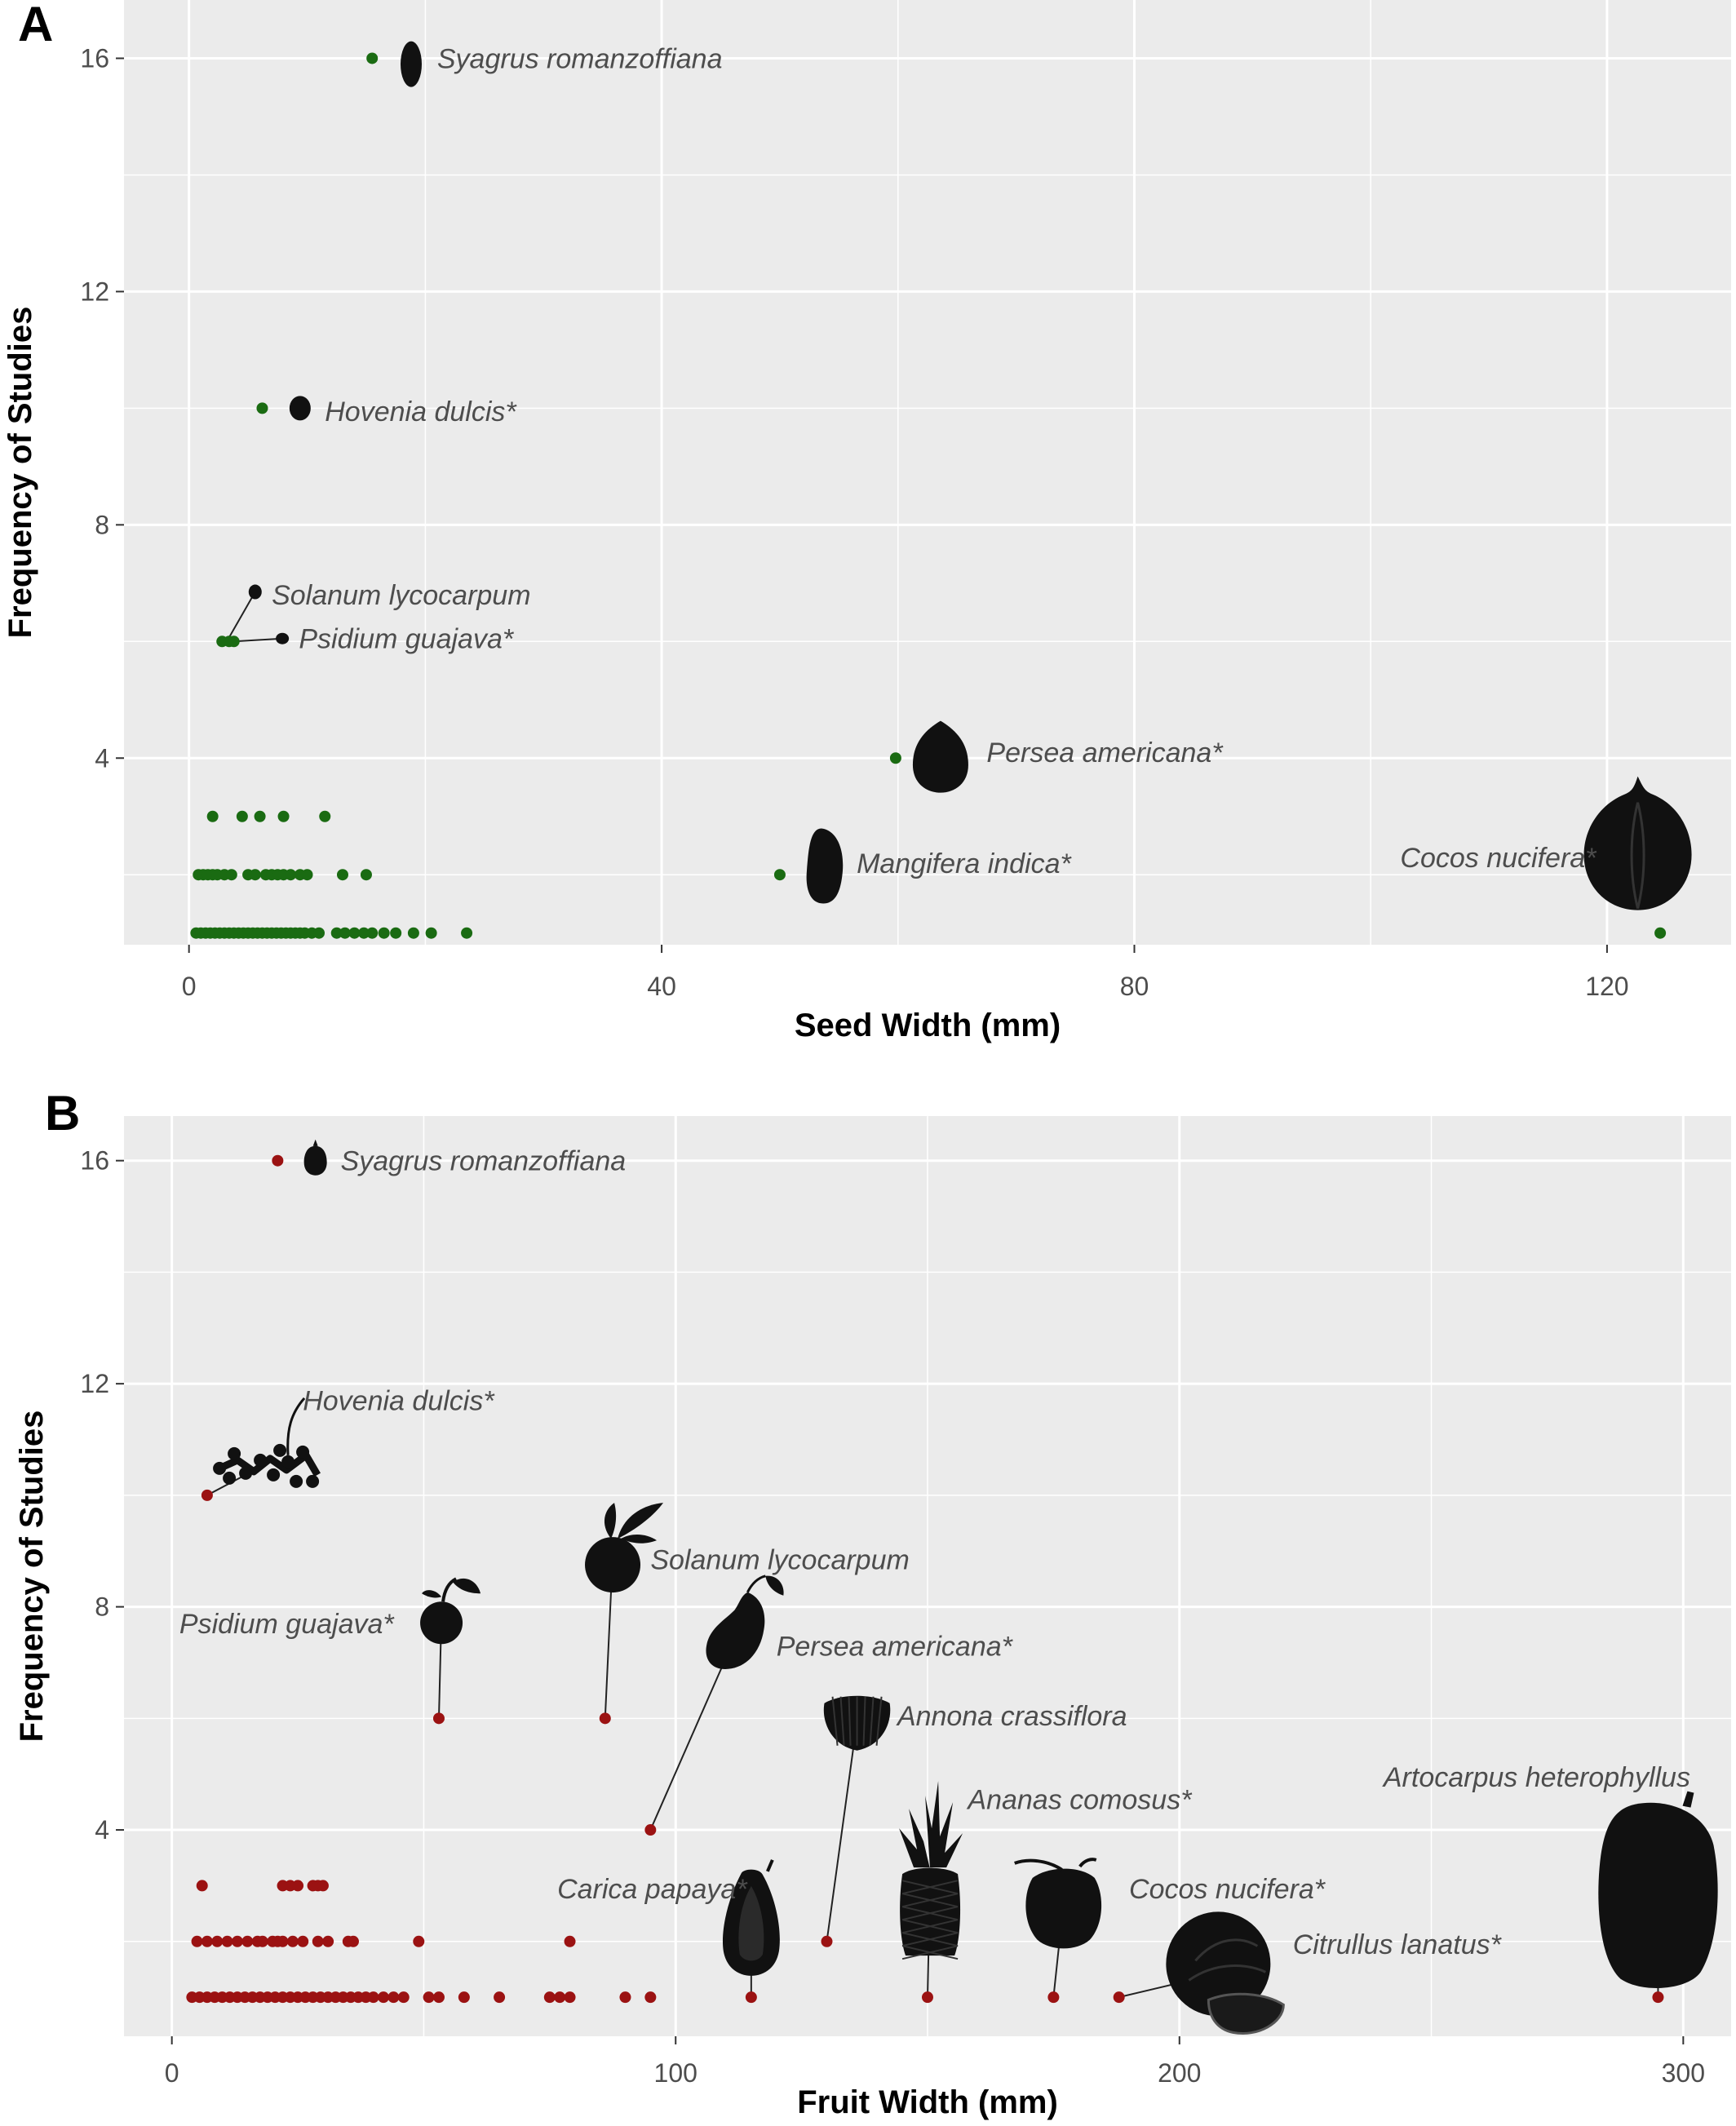  I want to click on palm-seed-icon, so click(411, 64).